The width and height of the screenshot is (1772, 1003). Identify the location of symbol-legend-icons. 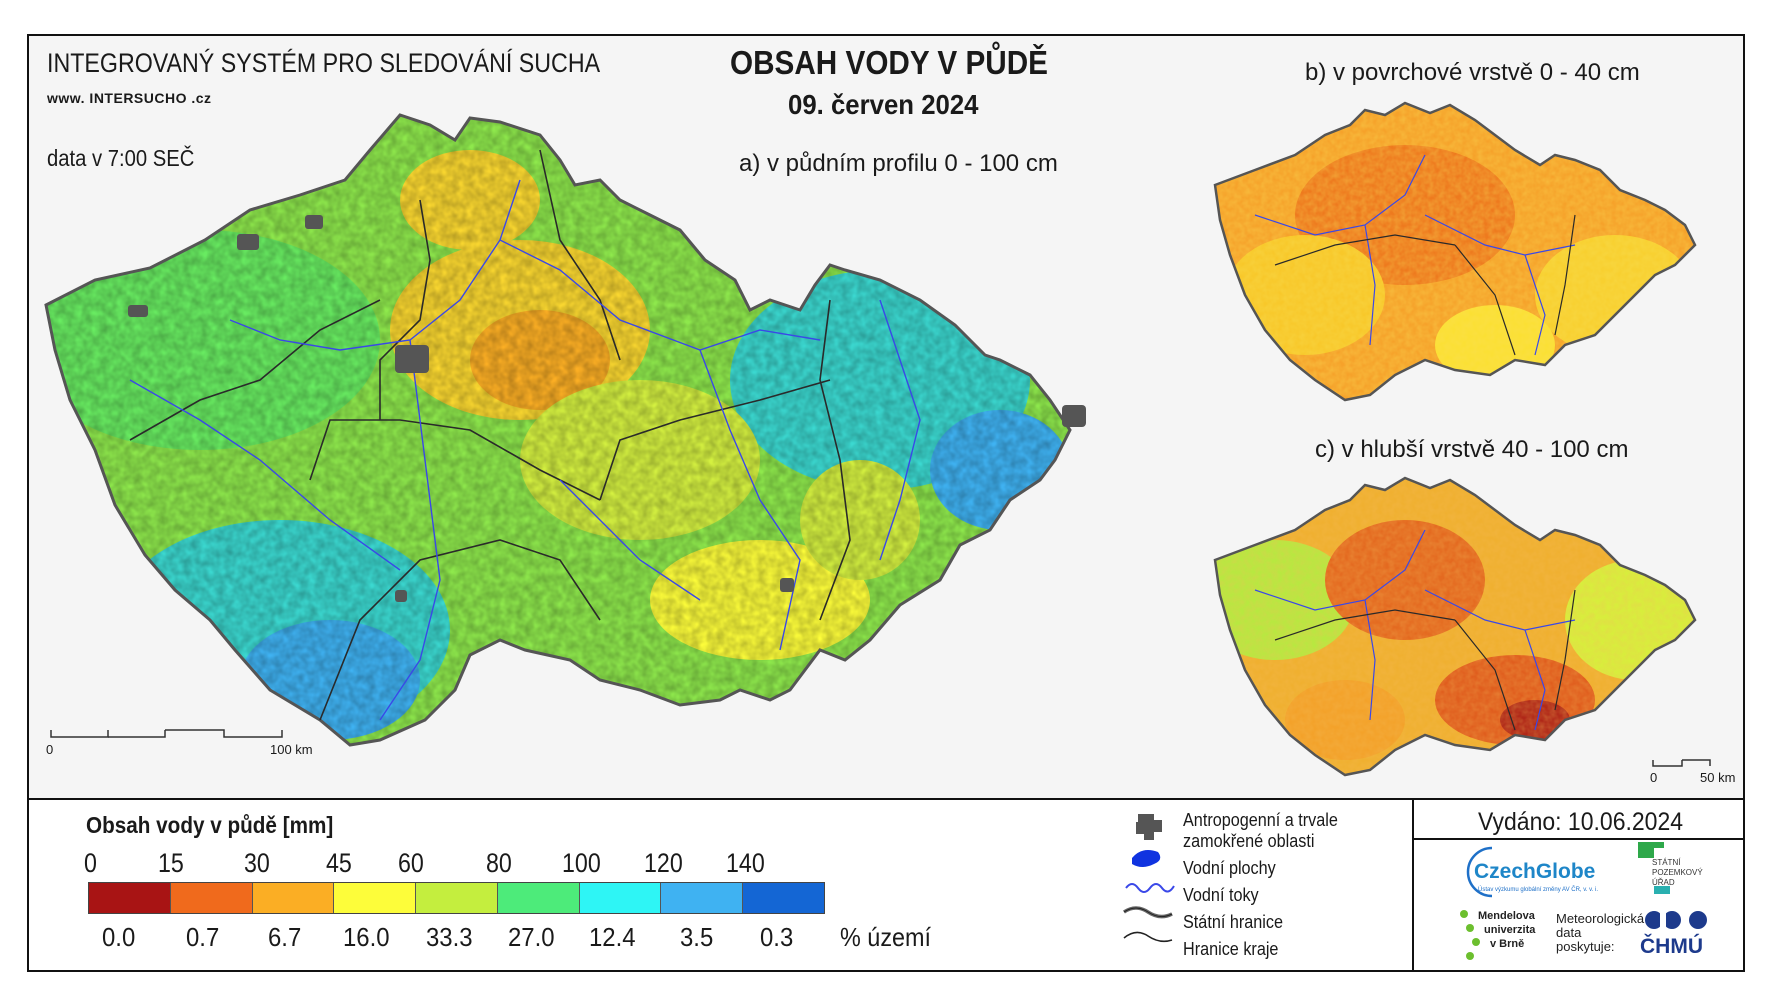
(1149, 878).